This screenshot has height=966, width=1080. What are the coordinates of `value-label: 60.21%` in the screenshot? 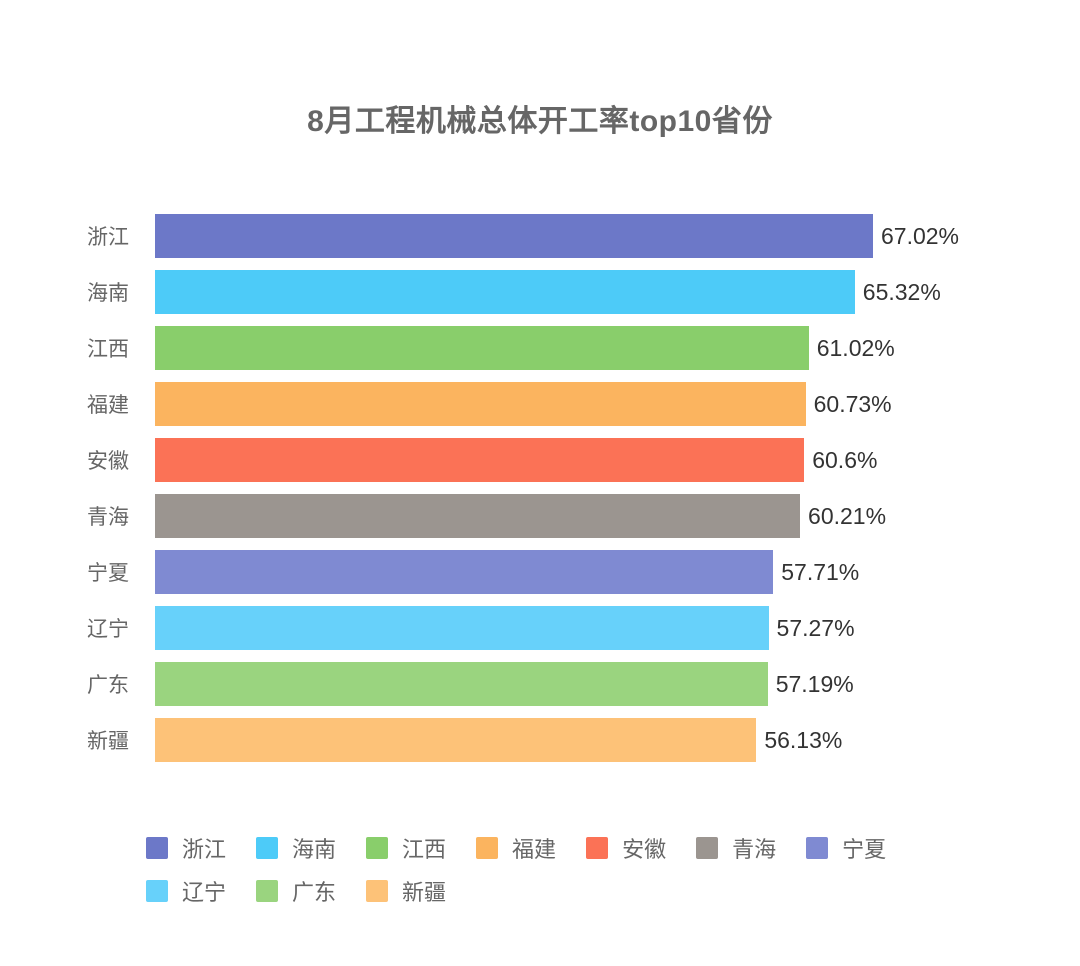 It's located at (847, 515).